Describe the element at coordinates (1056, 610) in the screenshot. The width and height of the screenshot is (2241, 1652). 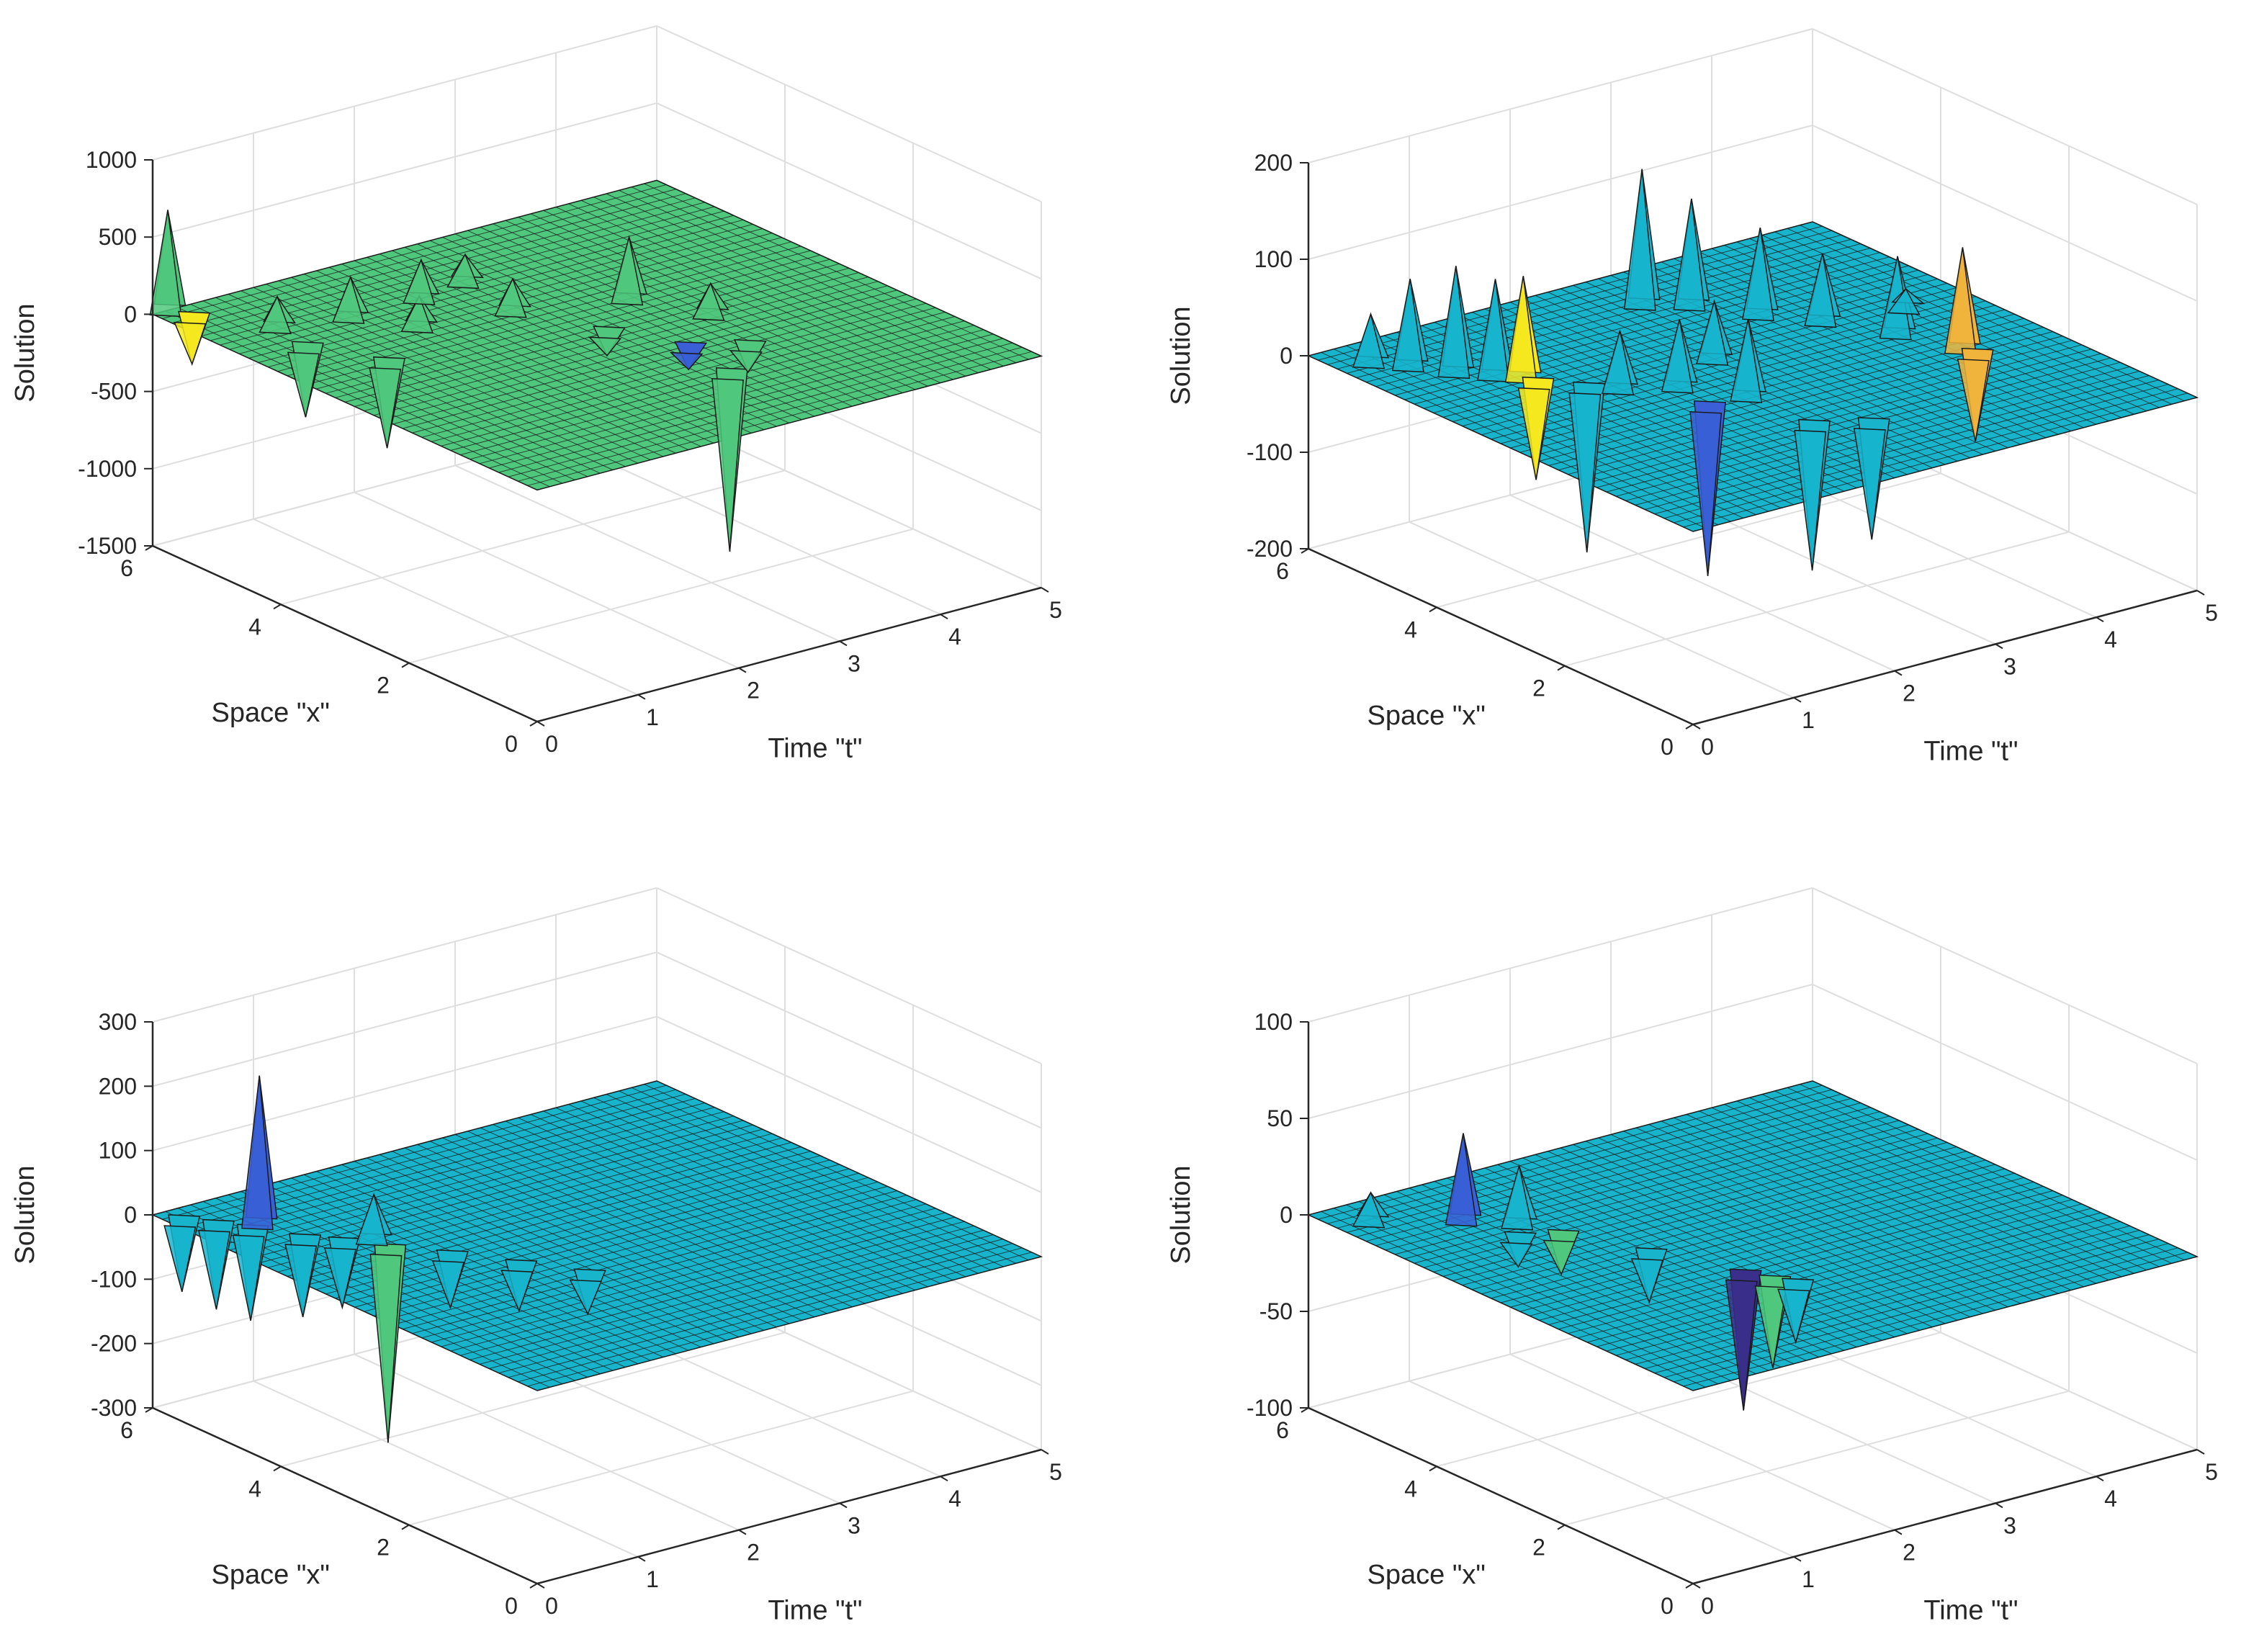
I see `time-tick-label: 5` at that location.